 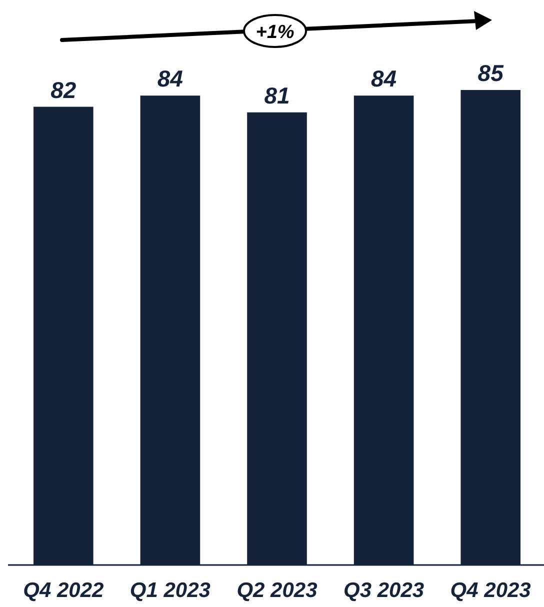 What do you see at coordinates (384, 590) in the screenshot?
I see `x-tick-label: Q3 2023` at bounding box center [384, 590].